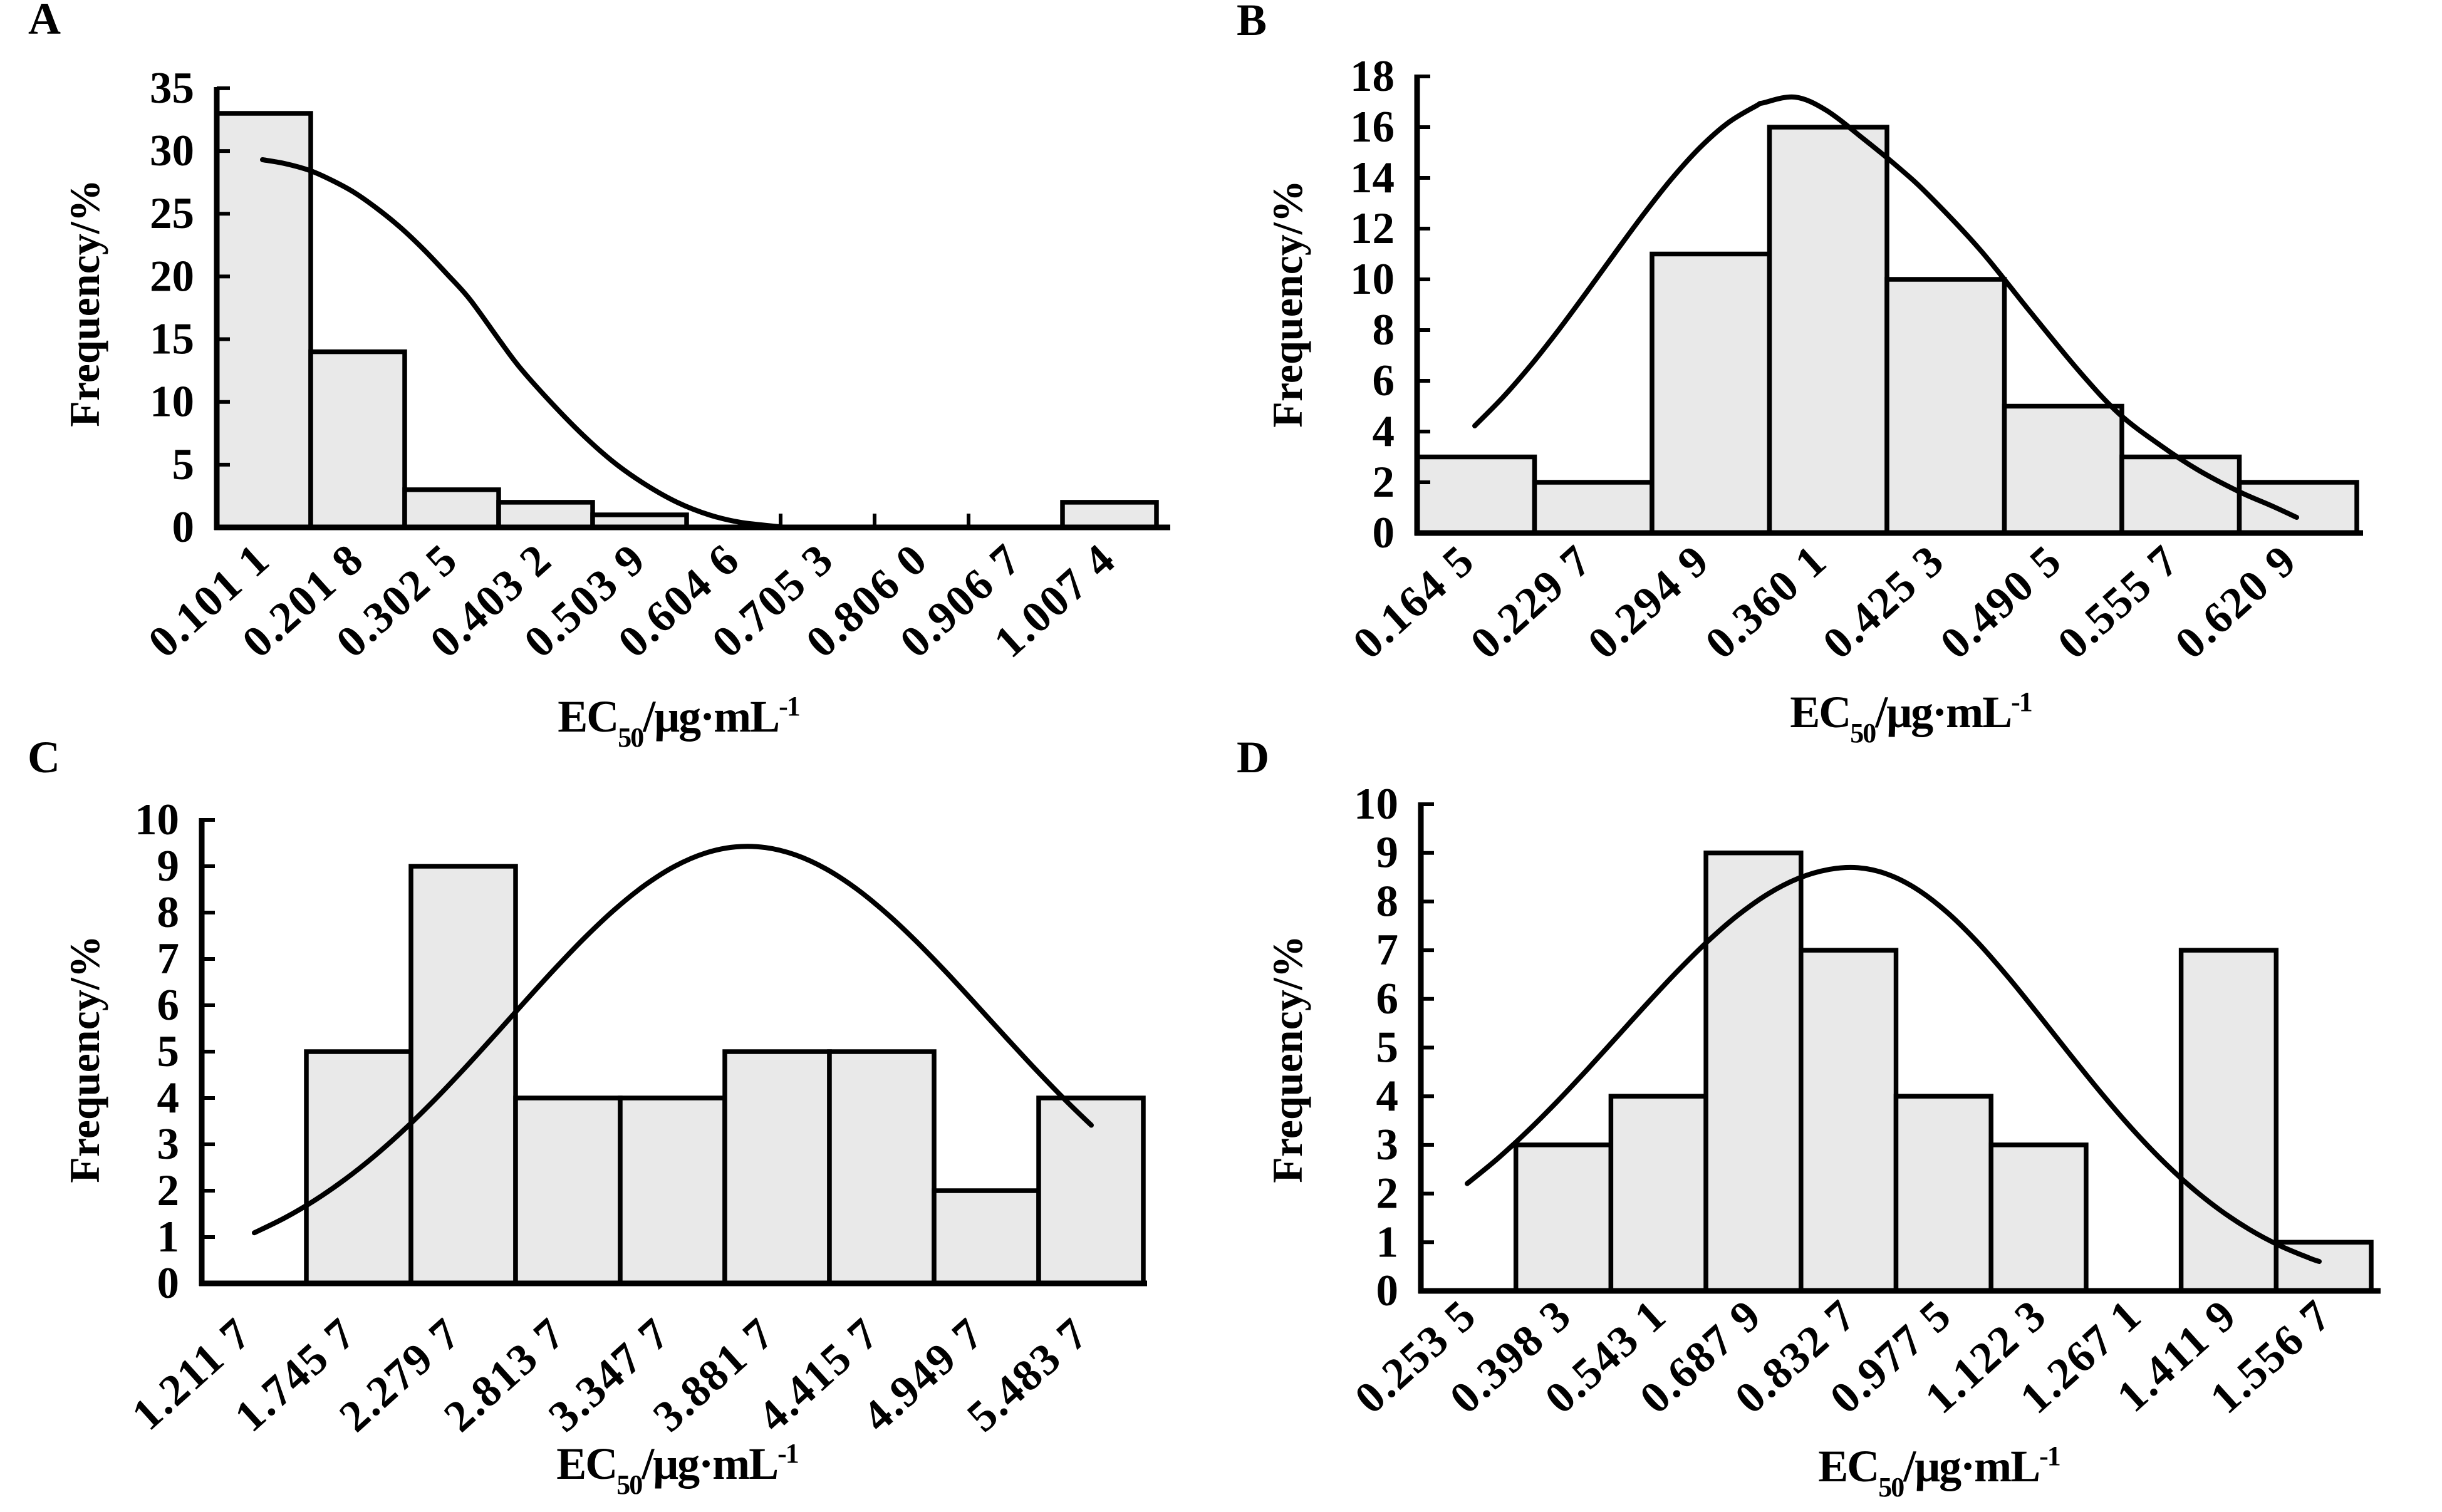 This screenshot has height=1512, width=2442. Describe the element at coordinates (1372, 177) in the screenshot. I see `svg-text: 14` at that location.